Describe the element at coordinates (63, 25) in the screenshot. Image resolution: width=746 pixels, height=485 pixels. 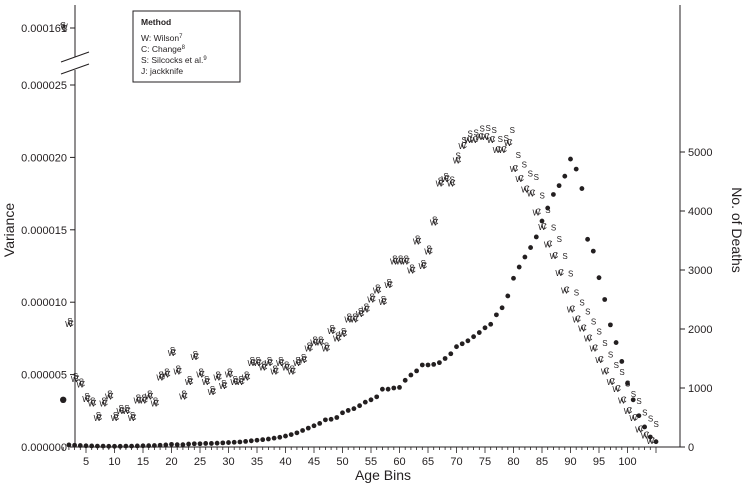
I see `variance-break-marker: S` at that location.